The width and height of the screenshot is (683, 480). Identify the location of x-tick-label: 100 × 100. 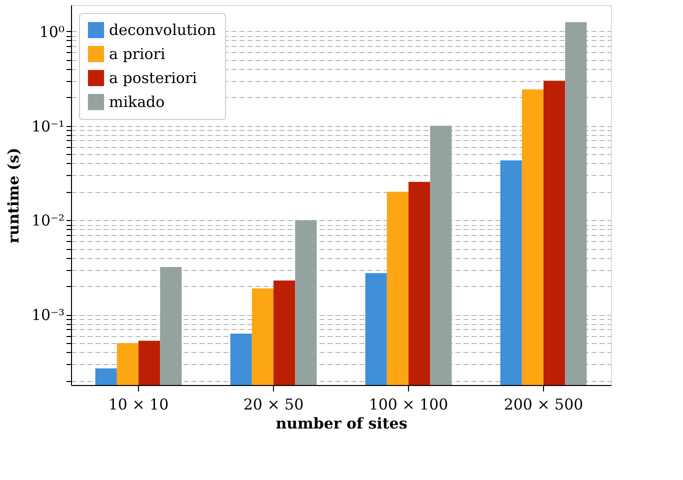
(408, 405).